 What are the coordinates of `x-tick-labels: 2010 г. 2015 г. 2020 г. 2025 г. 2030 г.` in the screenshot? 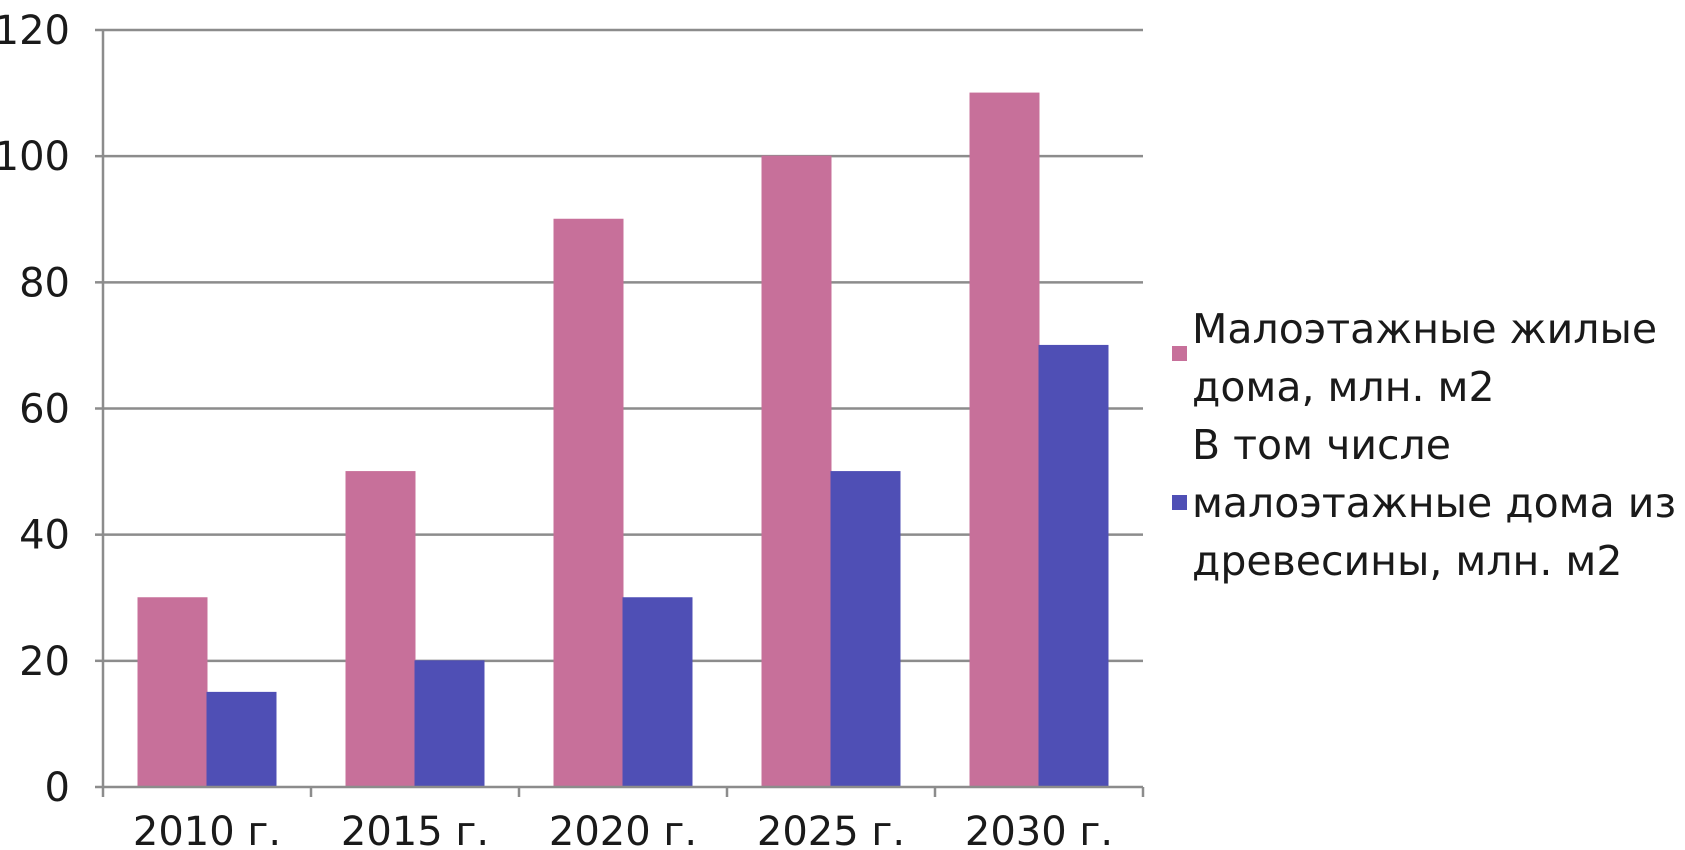 It's located at (623, 829).